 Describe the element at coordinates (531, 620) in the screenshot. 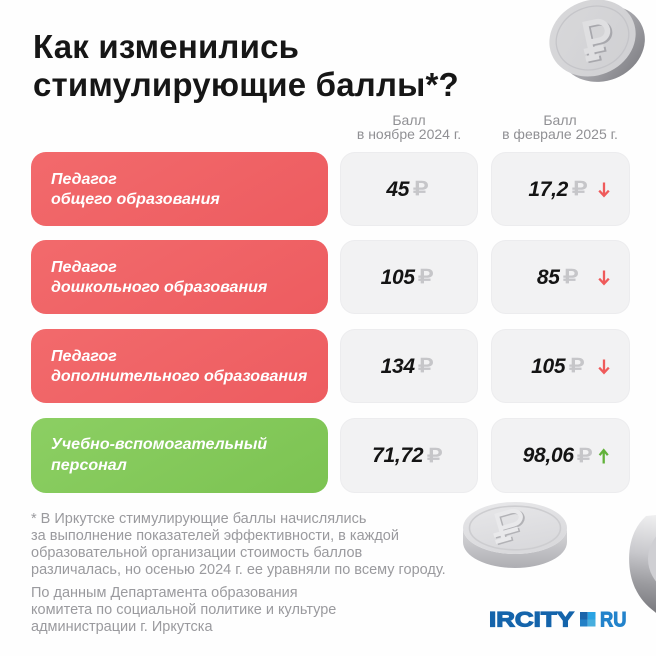

I see `svg-text: IRCITY` at that location.